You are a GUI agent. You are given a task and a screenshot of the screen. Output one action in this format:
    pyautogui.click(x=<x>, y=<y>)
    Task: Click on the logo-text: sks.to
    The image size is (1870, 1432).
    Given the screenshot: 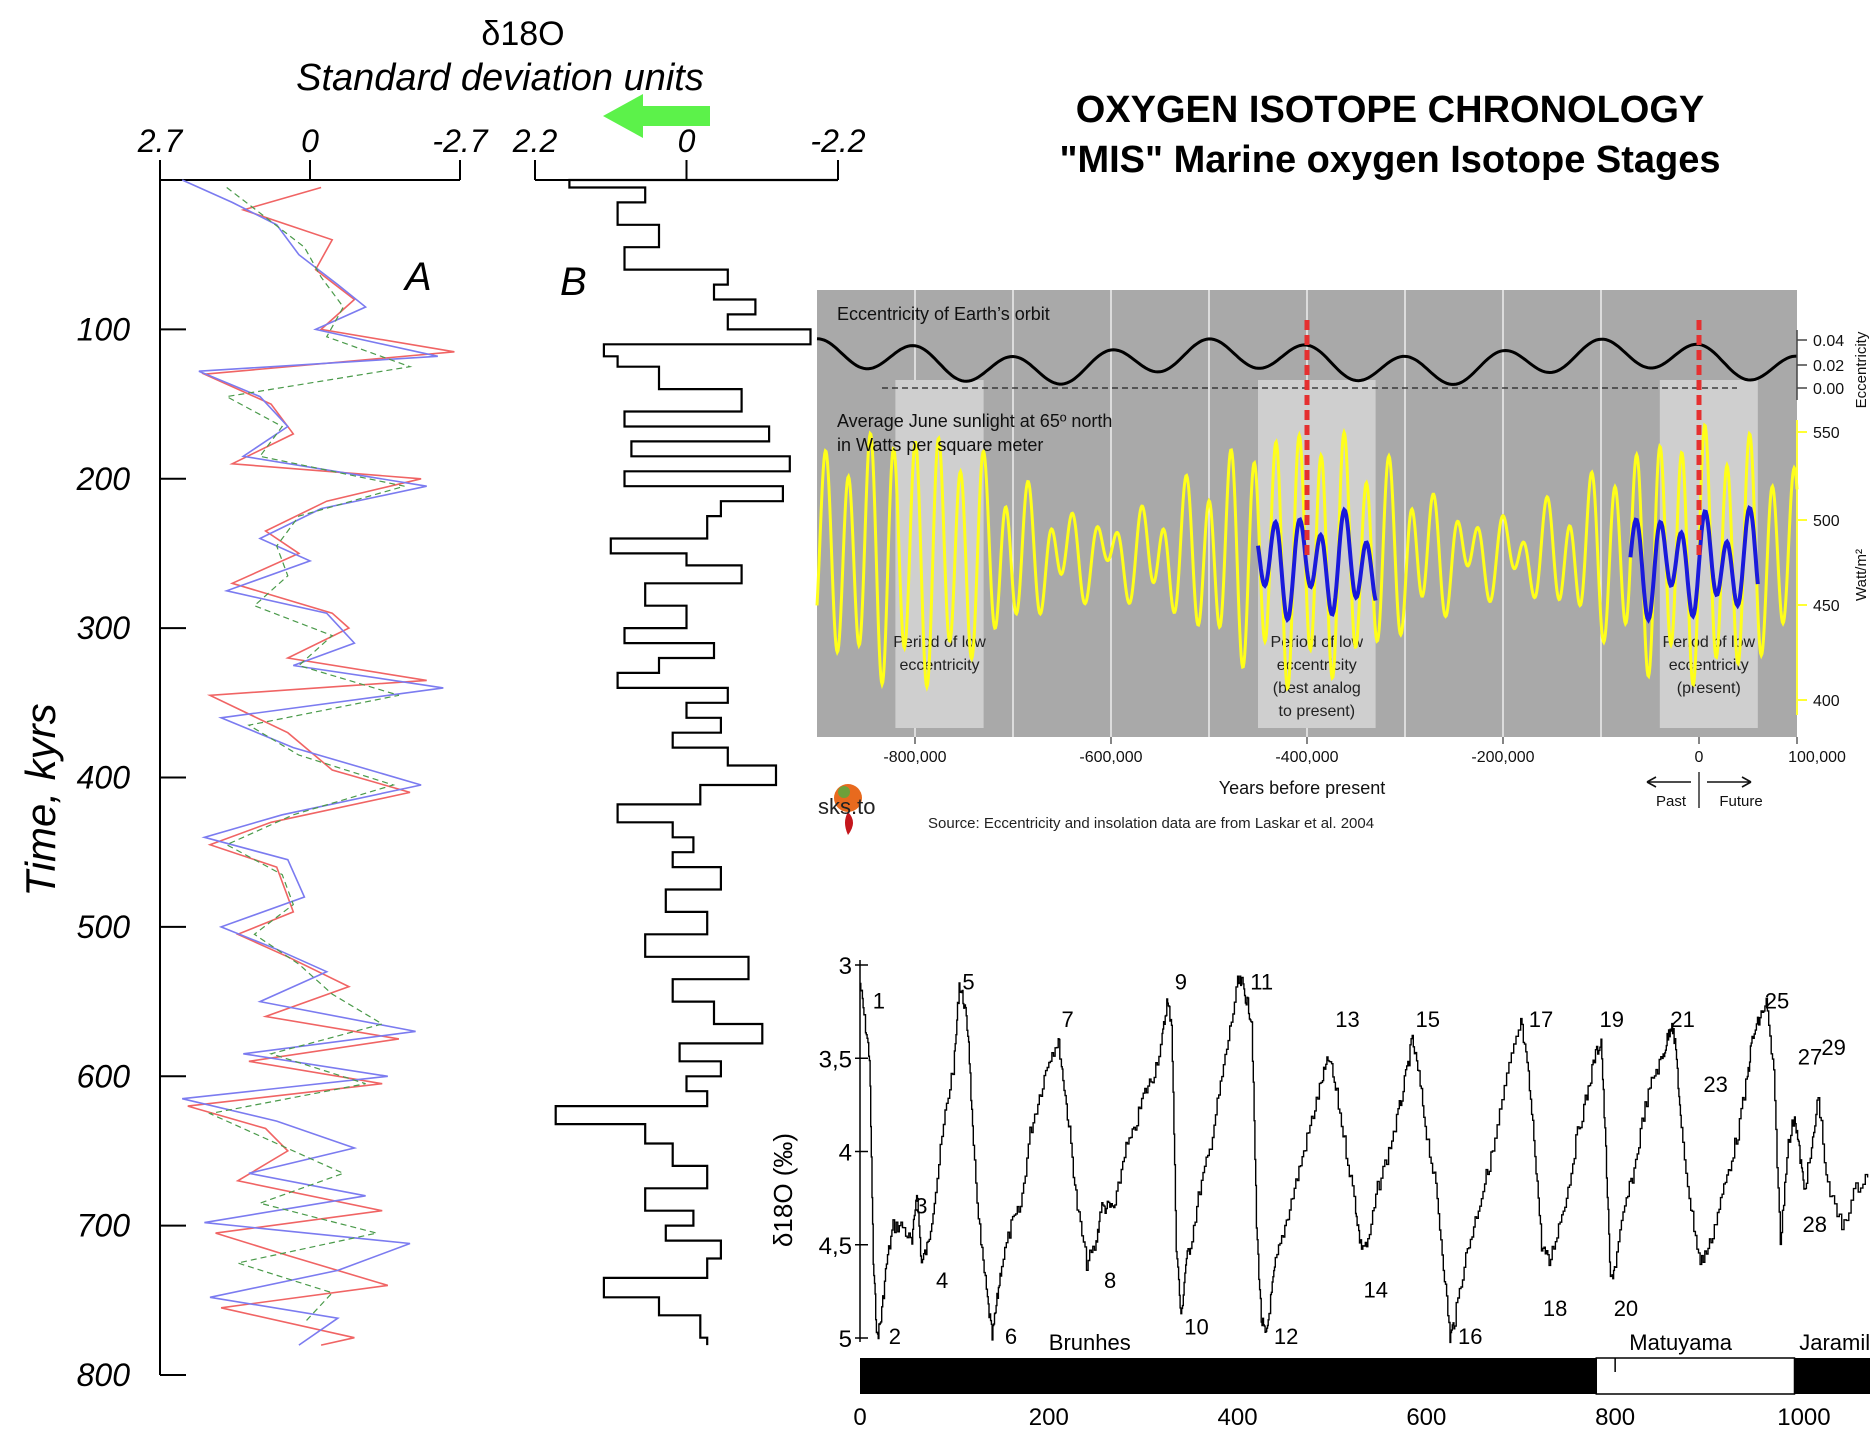 What is the action you would take?
    pyautogui.click(x=846, y=806)
    